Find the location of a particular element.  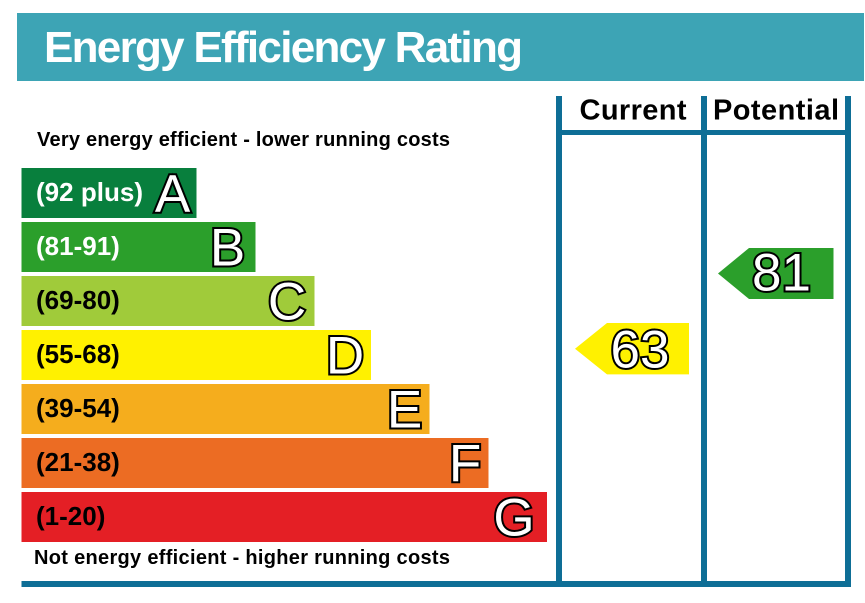

svg-text: 63 is located at coordinates (640, 350).